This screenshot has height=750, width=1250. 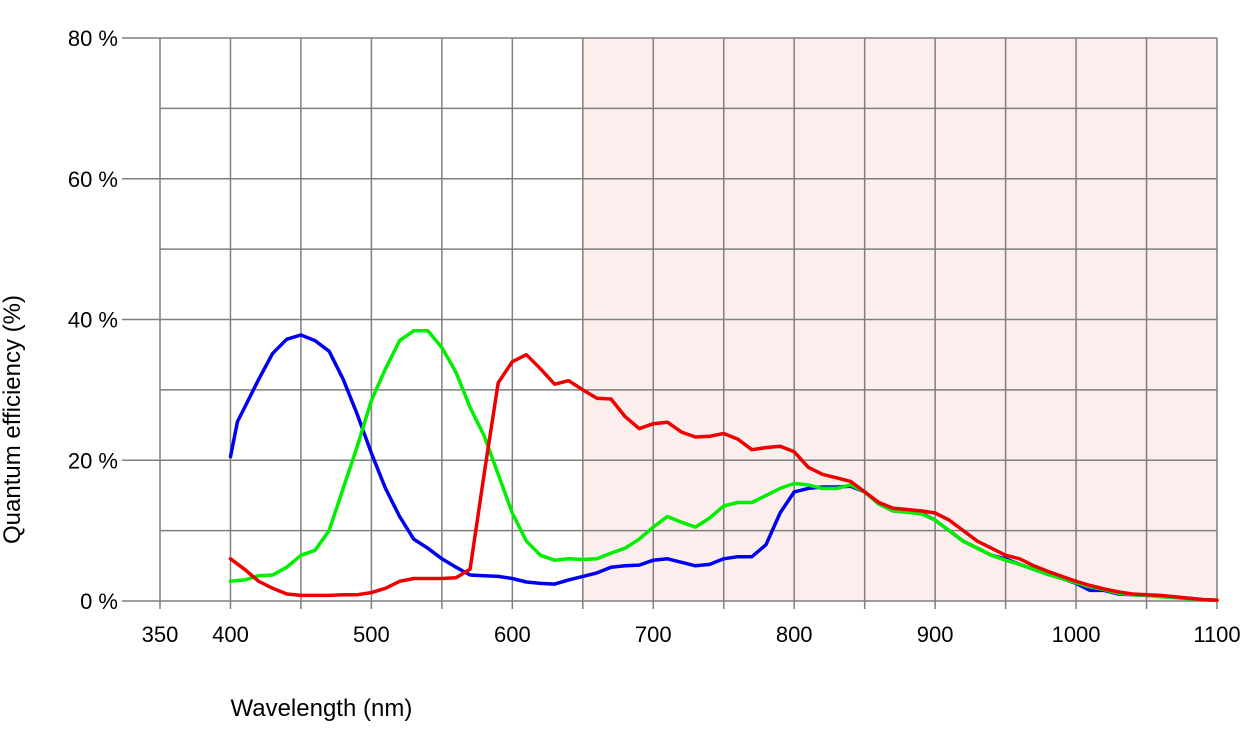 I want to click on x-tick-label: 350, so click(x=160, y=634).